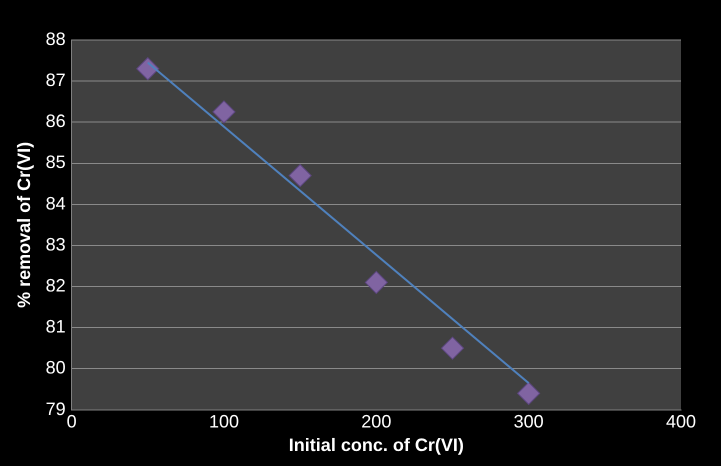 This screenshot has width=721, height=466. Describe the element at coordinates (376, 422) in the screenshot. I see `x-tick-label: 200` at that location.